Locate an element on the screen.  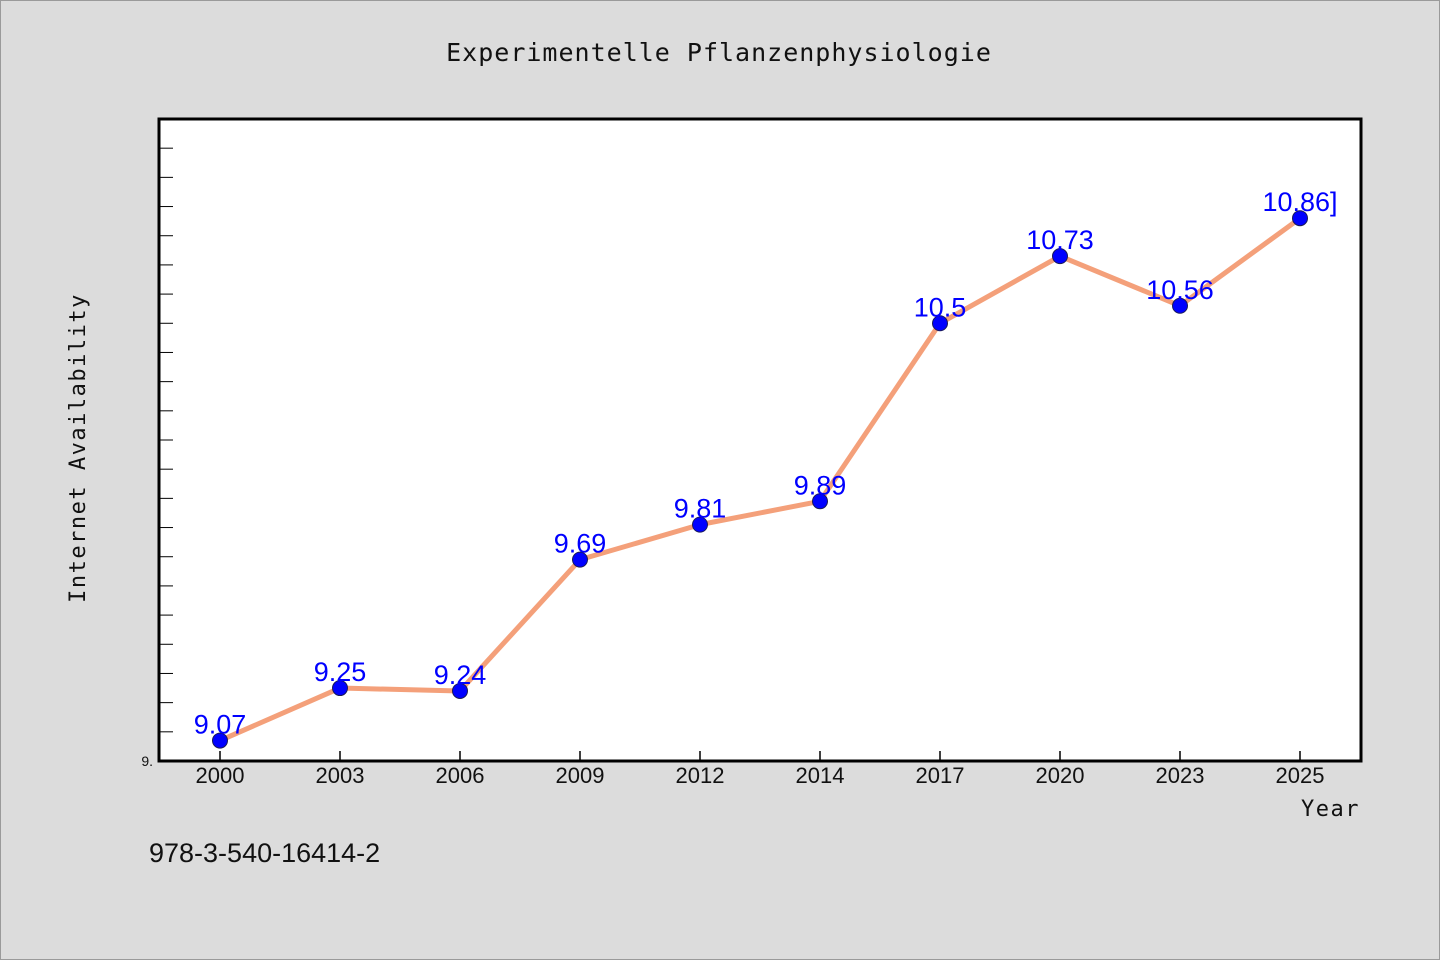
data-label: 10.73 is located at coordinates (1060, 240).